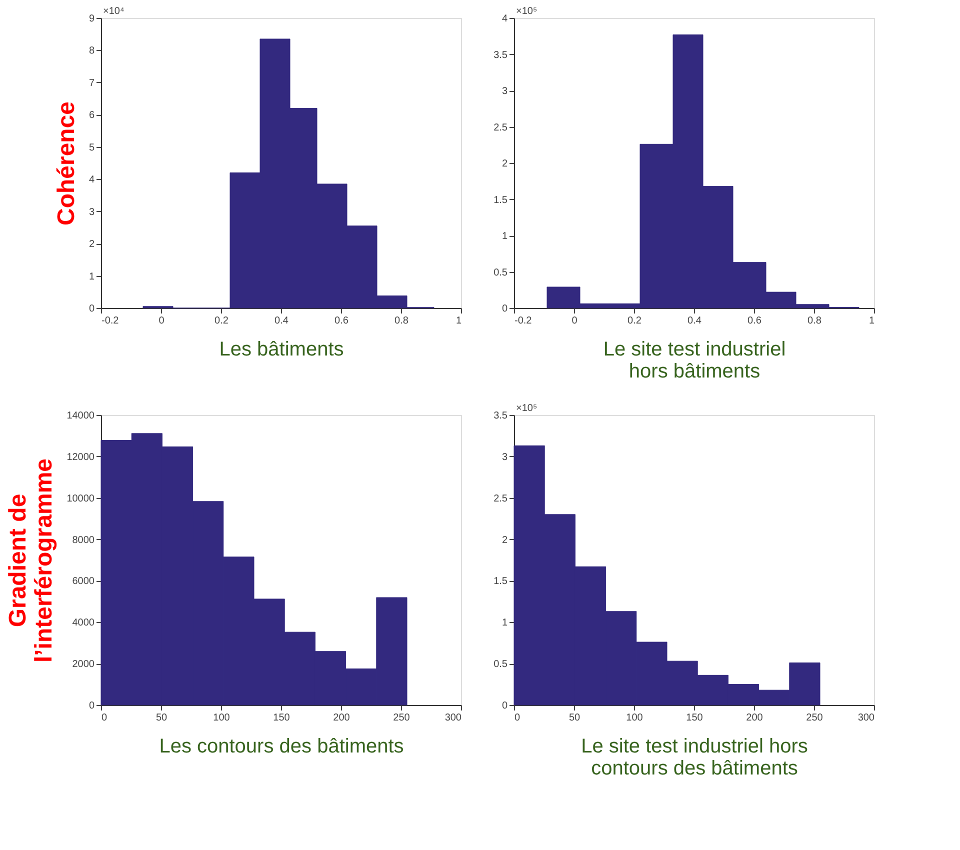 This screenshot has width=960, height=850. I want to click on y-tick-label: 6000, so click(83, 582).